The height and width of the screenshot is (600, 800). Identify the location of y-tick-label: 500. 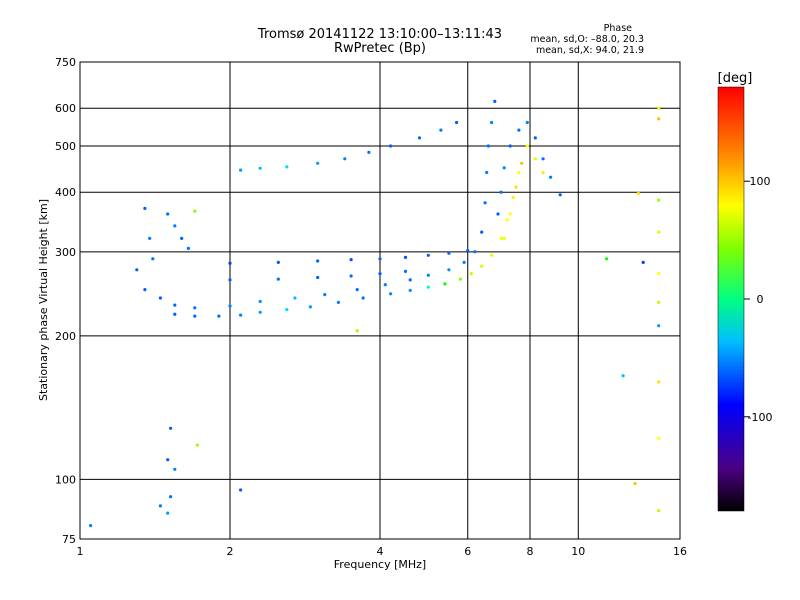
(65, 146).